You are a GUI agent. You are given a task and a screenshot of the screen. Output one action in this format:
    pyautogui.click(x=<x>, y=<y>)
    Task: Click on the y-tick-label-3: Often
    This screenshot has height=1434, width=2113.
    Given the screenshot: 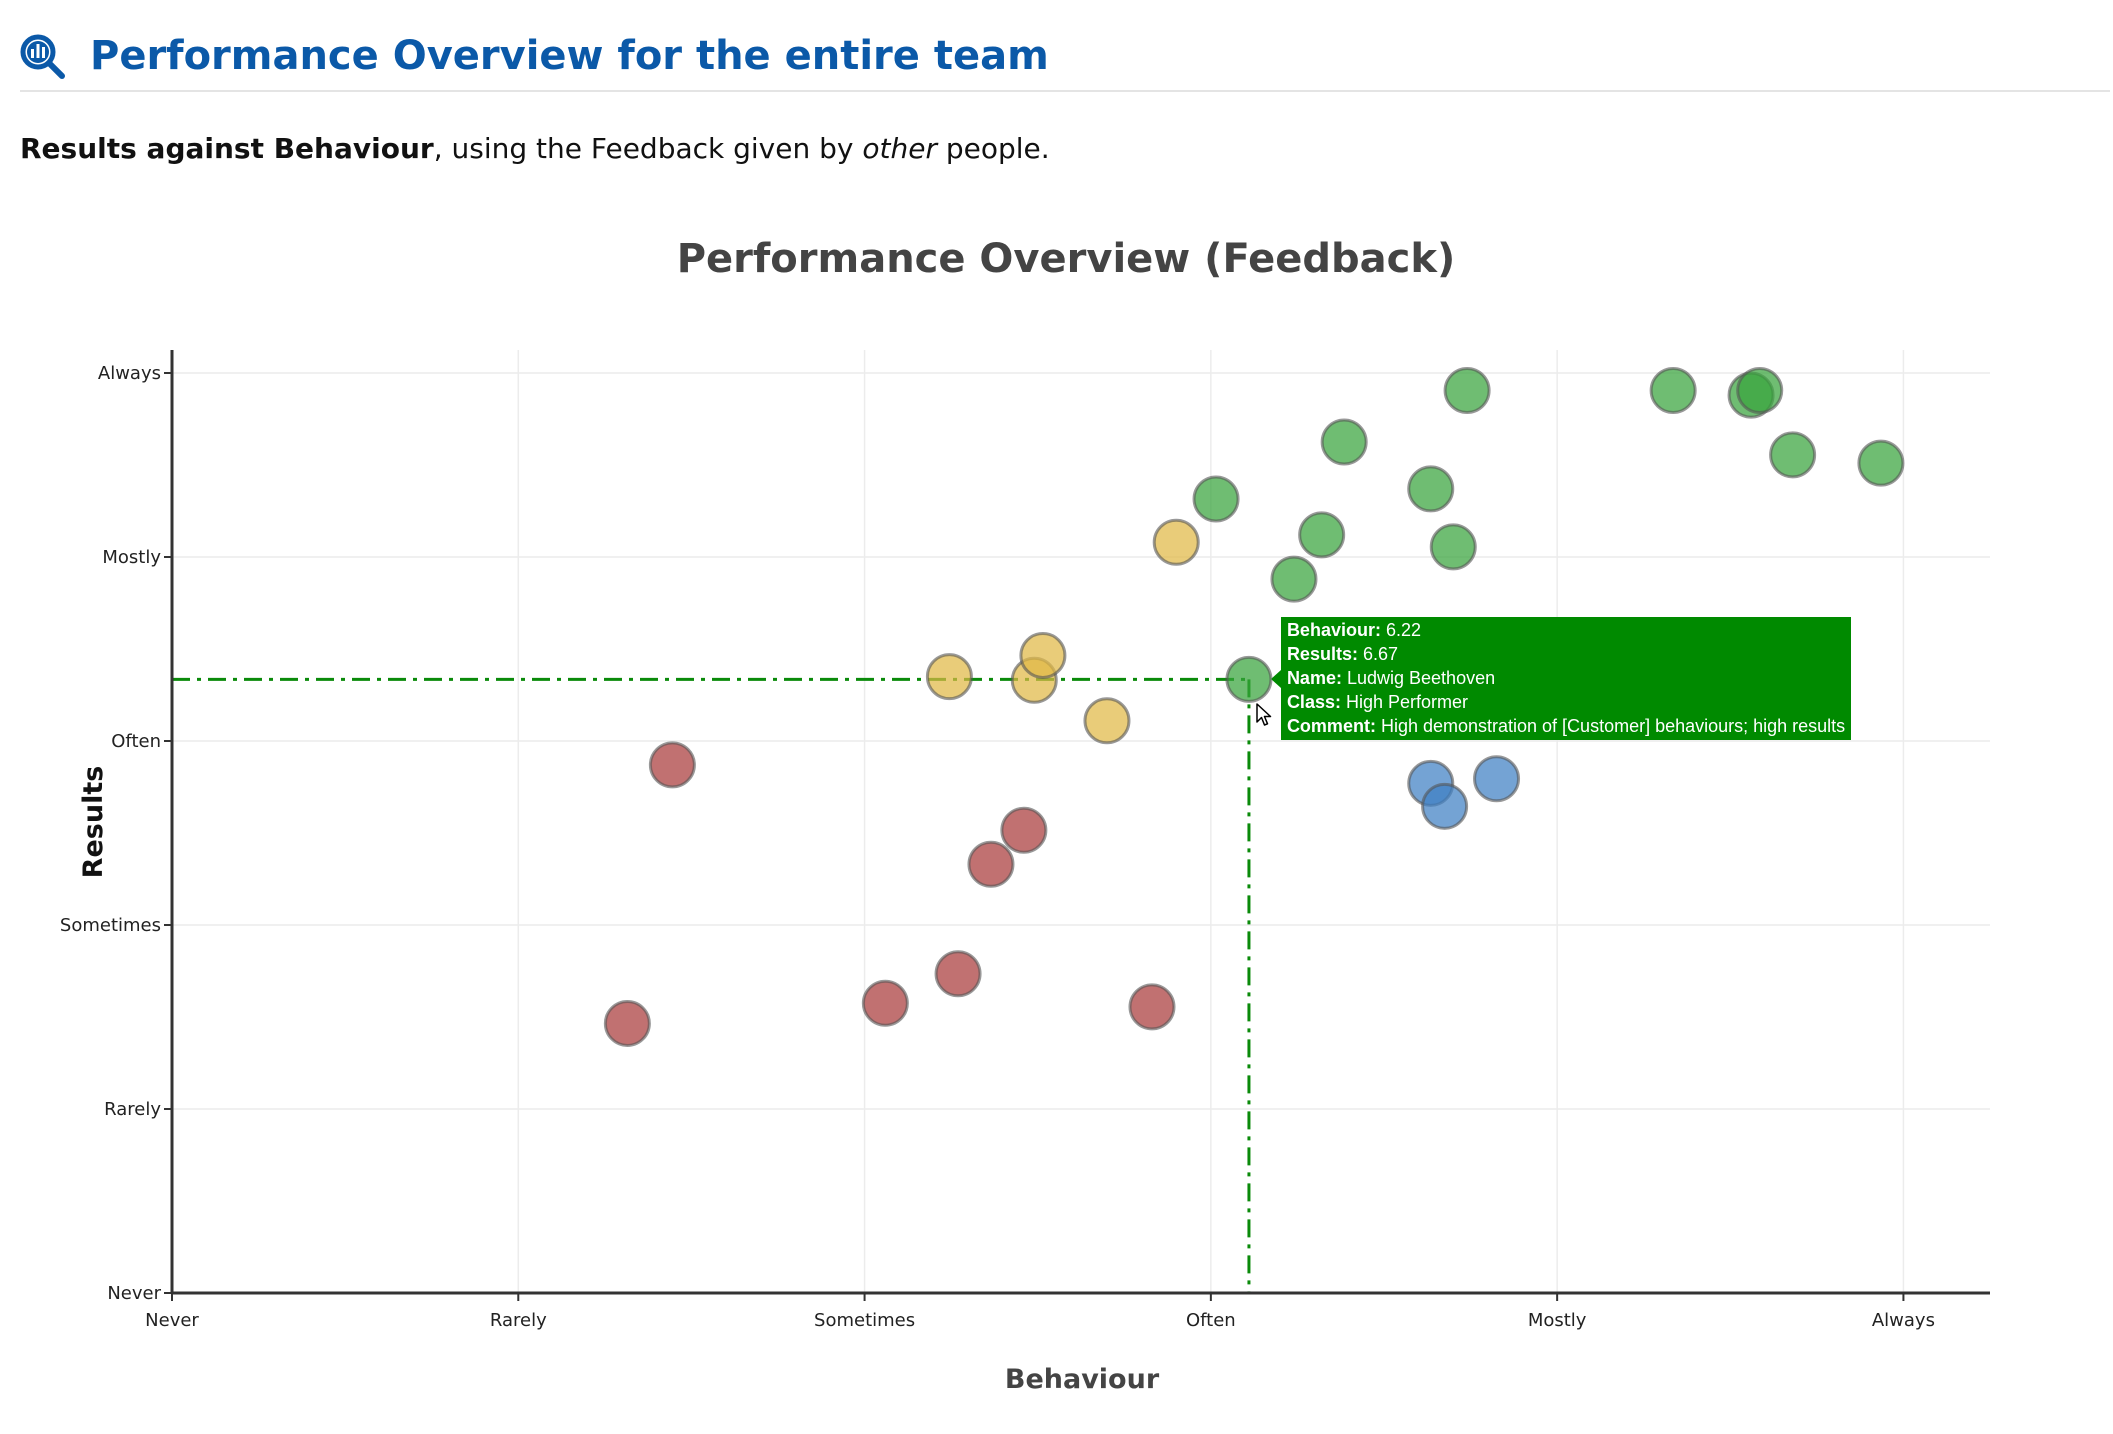 What is the action you would take?
    pyautogui.click(x=136, y=741)
    